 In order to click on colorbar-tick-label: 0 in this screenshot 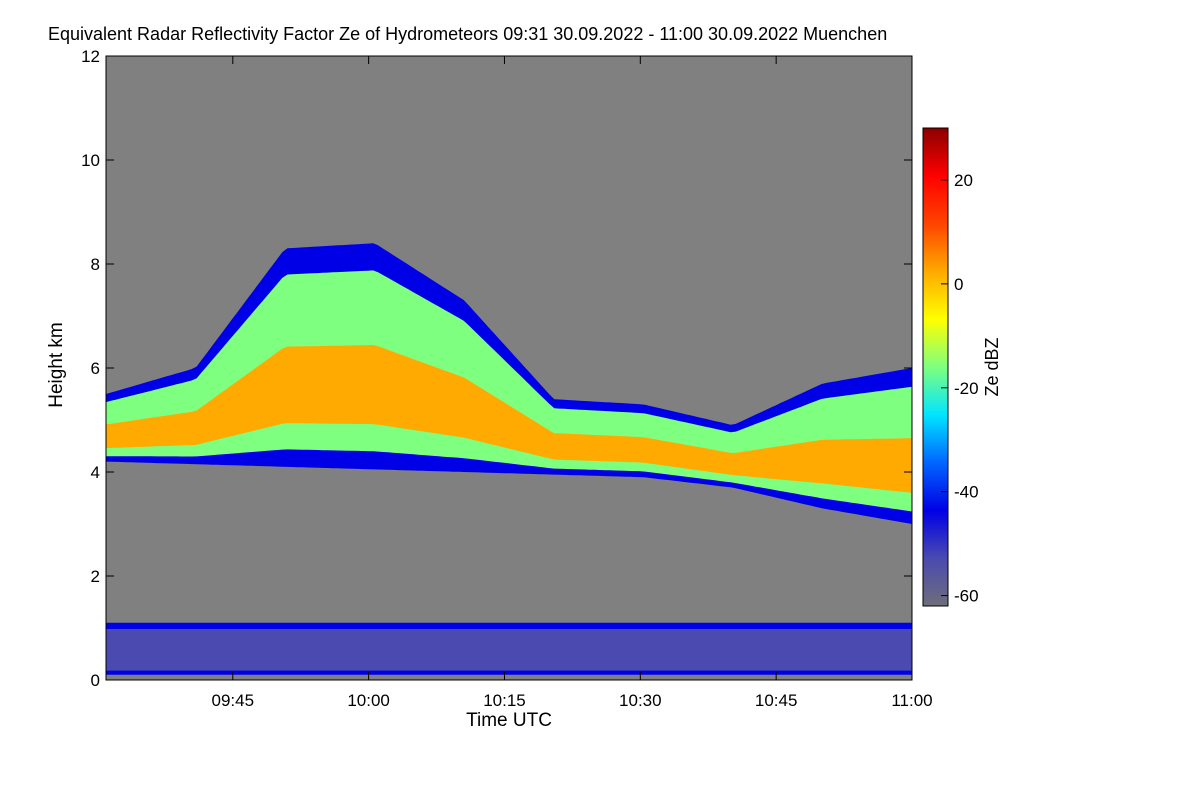, I will do `click(958, 284)`.